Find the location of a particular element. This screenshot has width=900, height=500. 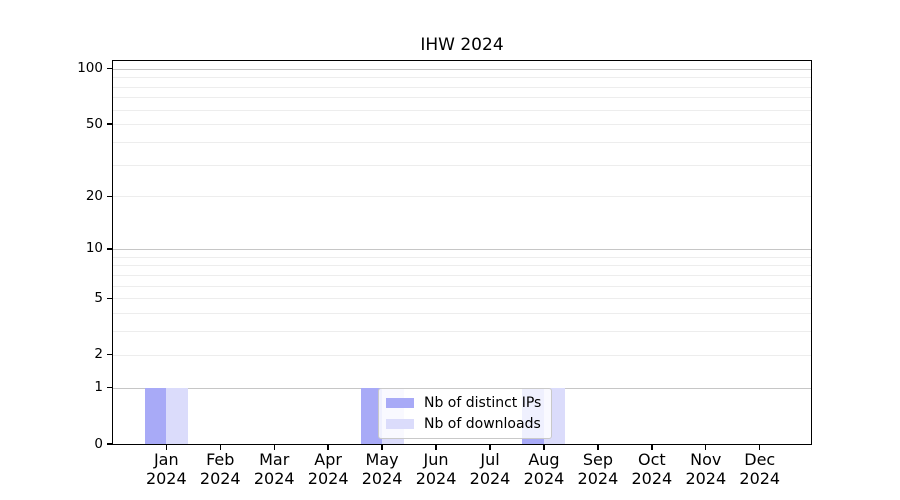

legend: Nb of distinct IPs Nb of downloads is located at coordinates (465, 413).